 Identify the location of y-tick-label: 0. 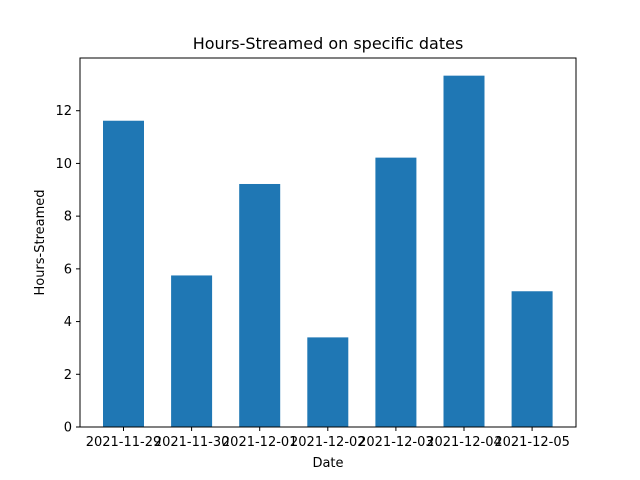
(68, 428).